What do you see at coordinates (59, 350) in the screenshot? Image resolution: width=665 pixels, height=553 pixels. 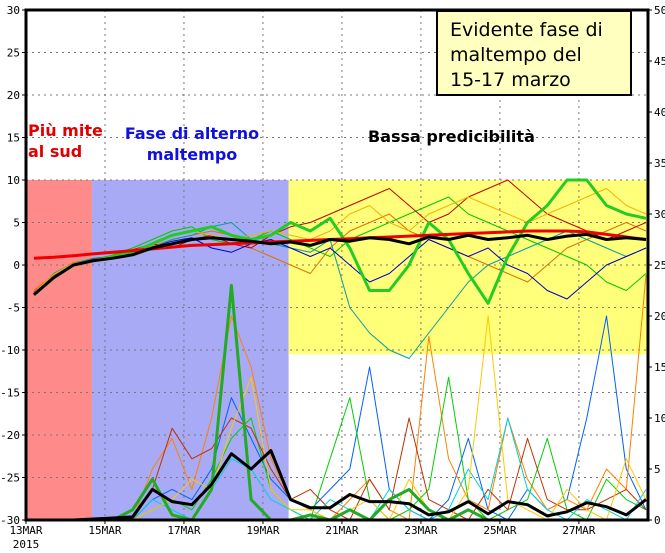 I see `region-mild-south` at bounding box center [59, 350].